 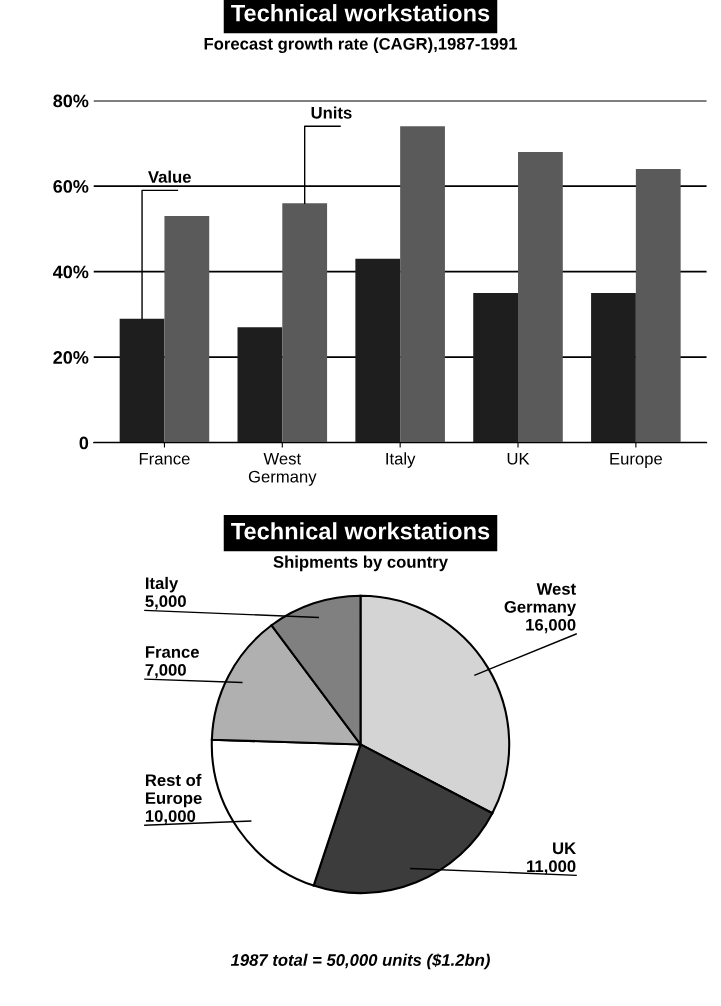 What do you see at coordinates (71, 186) in the screenshot?
I see `y-tick-label: 60%` at bounding box center [71, 186].